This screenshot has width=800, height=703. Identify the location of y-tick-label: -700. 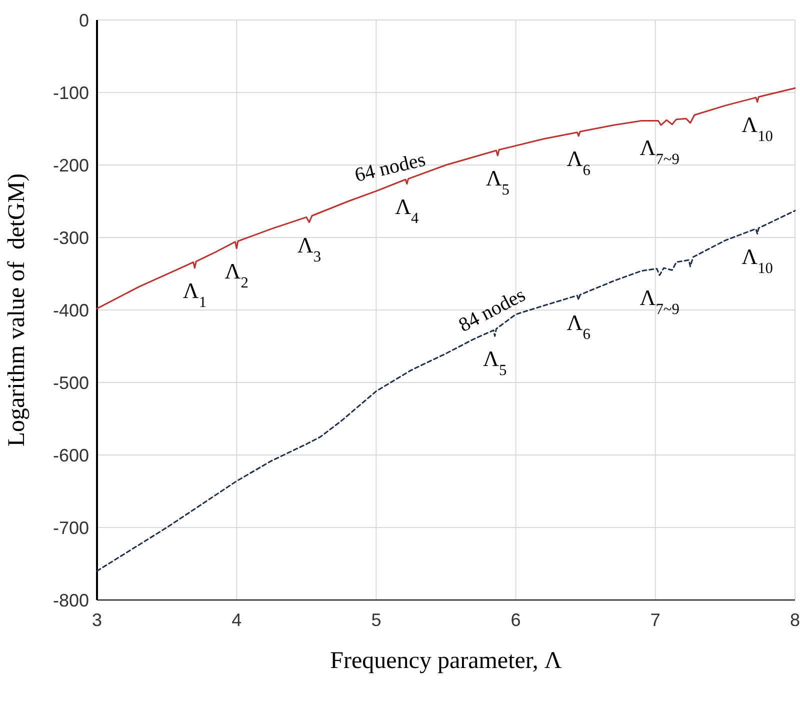
(70, 528).